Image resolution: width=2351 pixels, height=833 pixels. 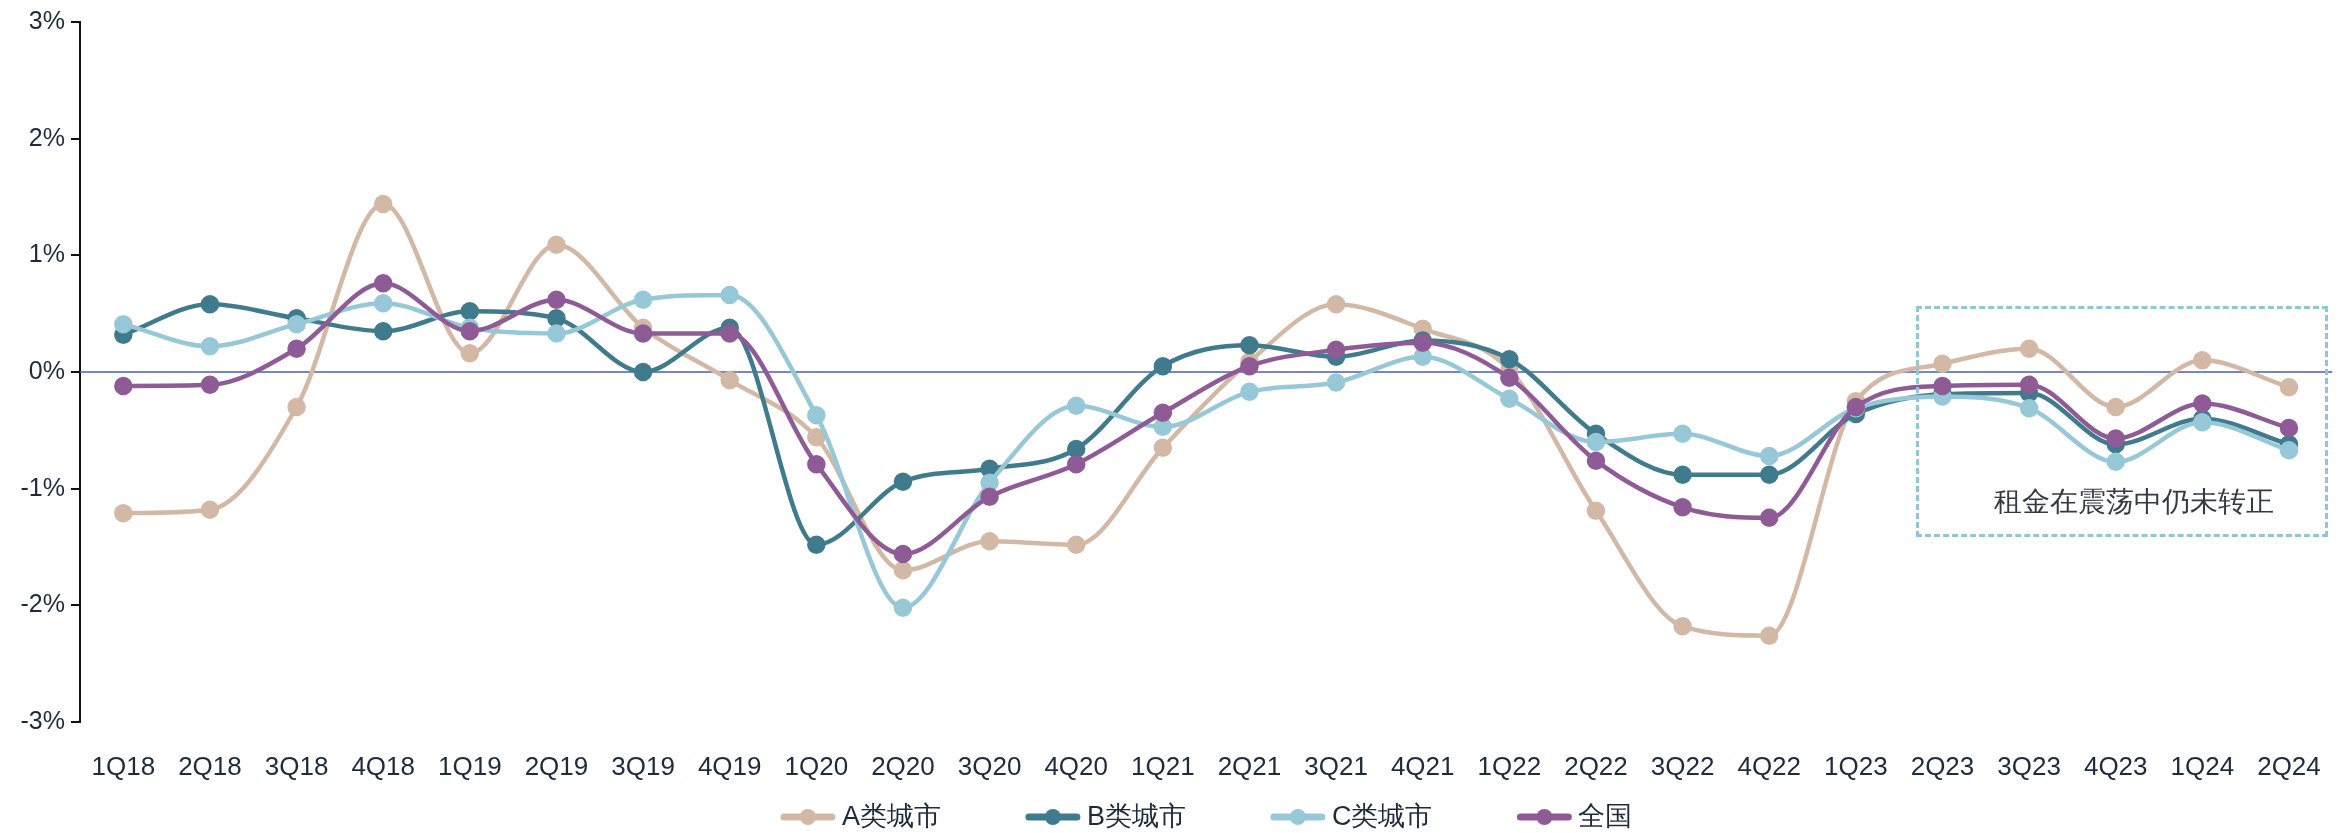 What do you see at coordinates (46, 136) in the screenshot?
I see `y-tick-label: 2%` at bounding box center [46, 136].